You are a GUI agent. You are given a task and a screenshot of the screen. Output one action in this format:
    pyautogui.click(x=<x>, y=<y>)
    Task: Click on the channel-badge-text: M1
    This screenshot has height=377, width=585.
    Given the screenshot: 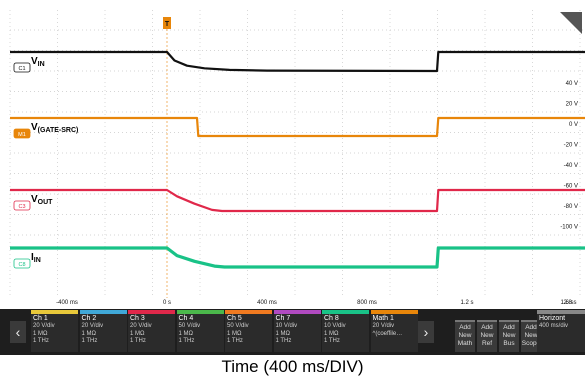 What is the action you would take?
    pyautogui.click(x=22, y=135)
    